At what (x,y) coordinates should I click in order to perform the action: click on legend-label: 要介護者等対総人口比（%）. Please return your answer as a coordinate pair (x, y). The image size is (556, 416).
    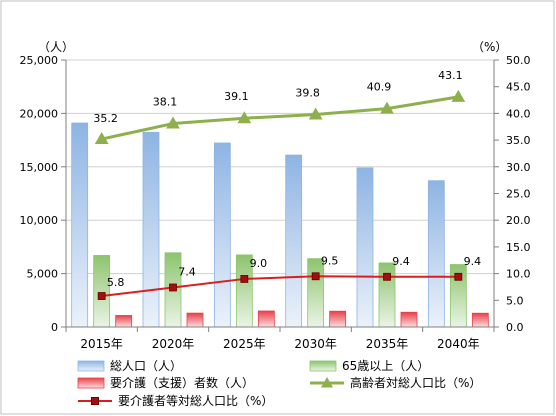
    Looking at the image, I should click on (195, 400).